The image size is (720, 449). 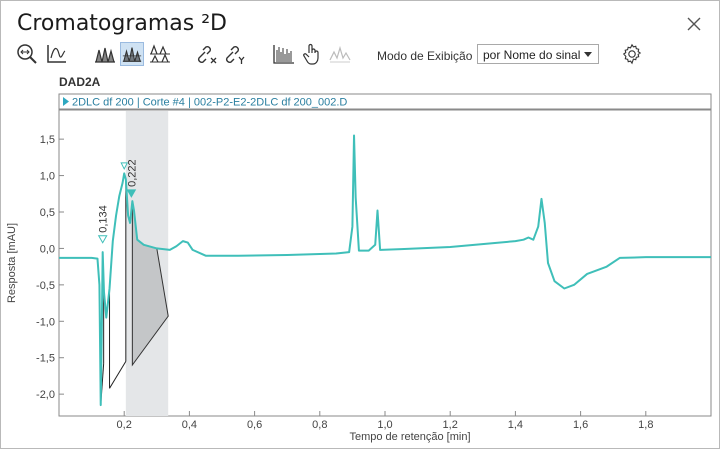 I want to click on stacked-peaks-icon, so click(x=132, y=54).